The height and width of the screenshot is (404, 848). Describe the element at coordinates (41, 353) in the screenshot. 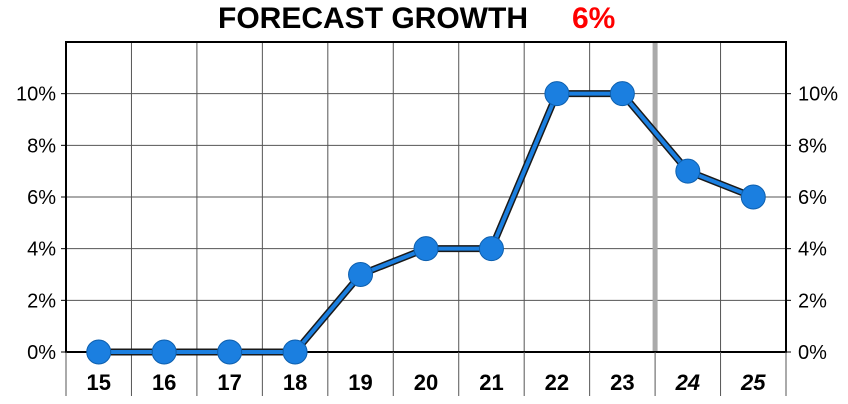

I see `y-tick-label-left: 0%` at that location.